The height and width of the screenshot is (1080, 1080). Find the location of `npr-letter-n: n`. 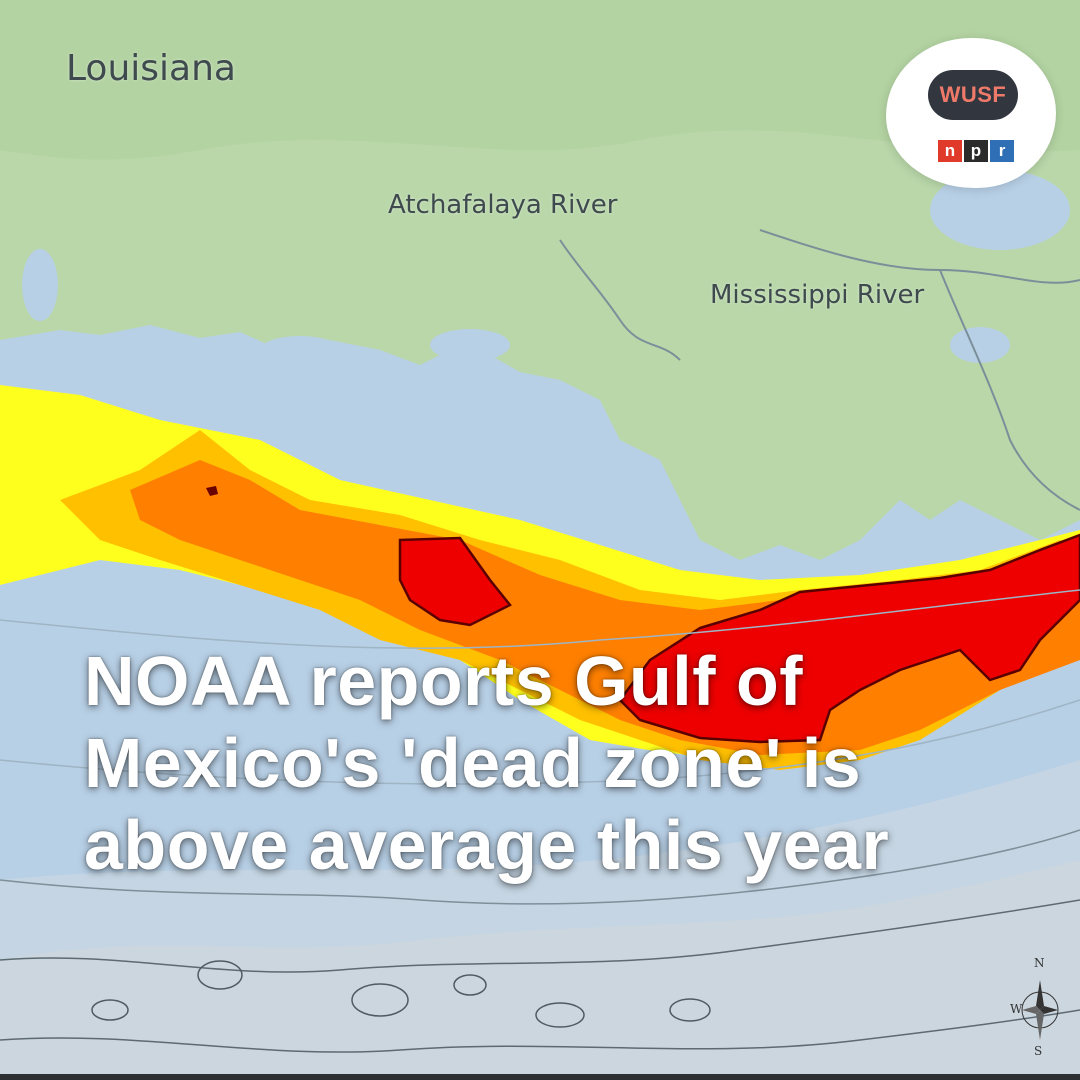

npr-letter-n: n is located at coordinates (950, 151).